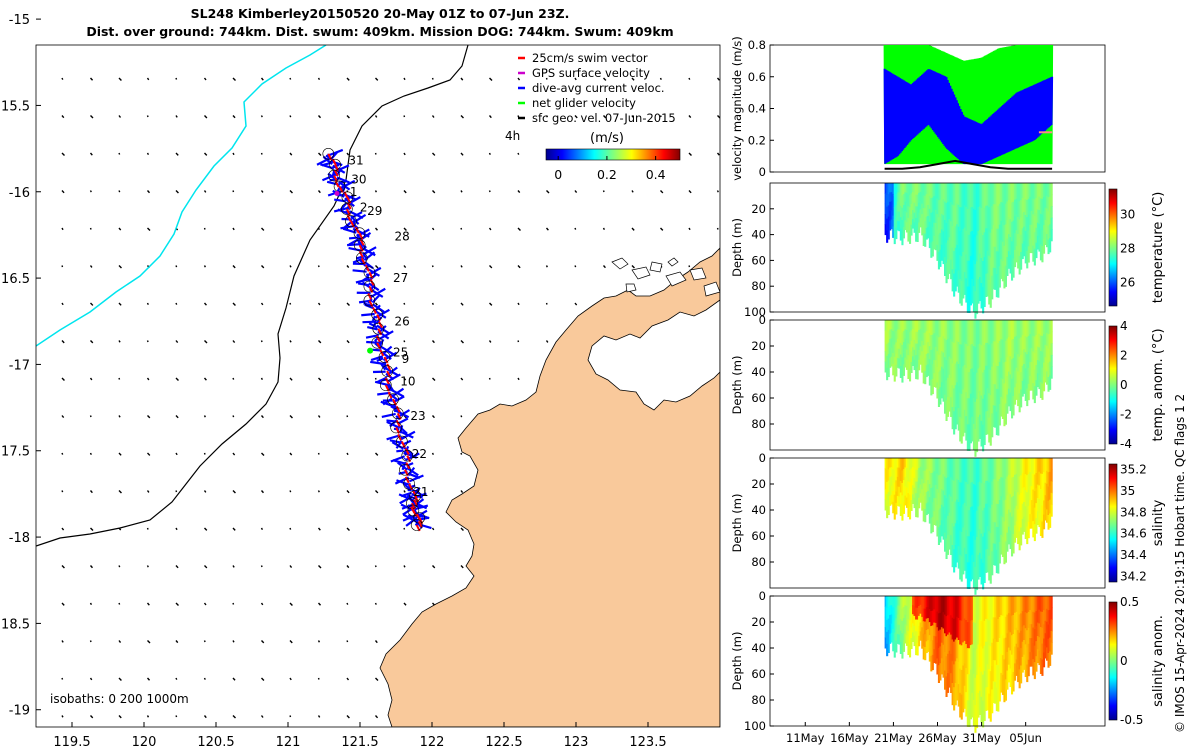  I want to click on day-label: 23, so click(417, 416).